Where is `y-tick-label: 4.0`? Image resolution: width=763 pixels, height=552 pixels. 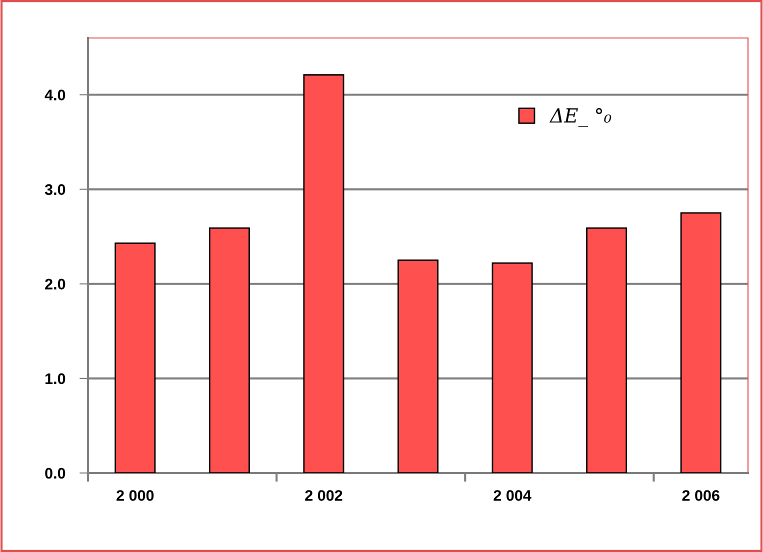 y-tick-label: 4.0 is located at coordinates (55, 95).